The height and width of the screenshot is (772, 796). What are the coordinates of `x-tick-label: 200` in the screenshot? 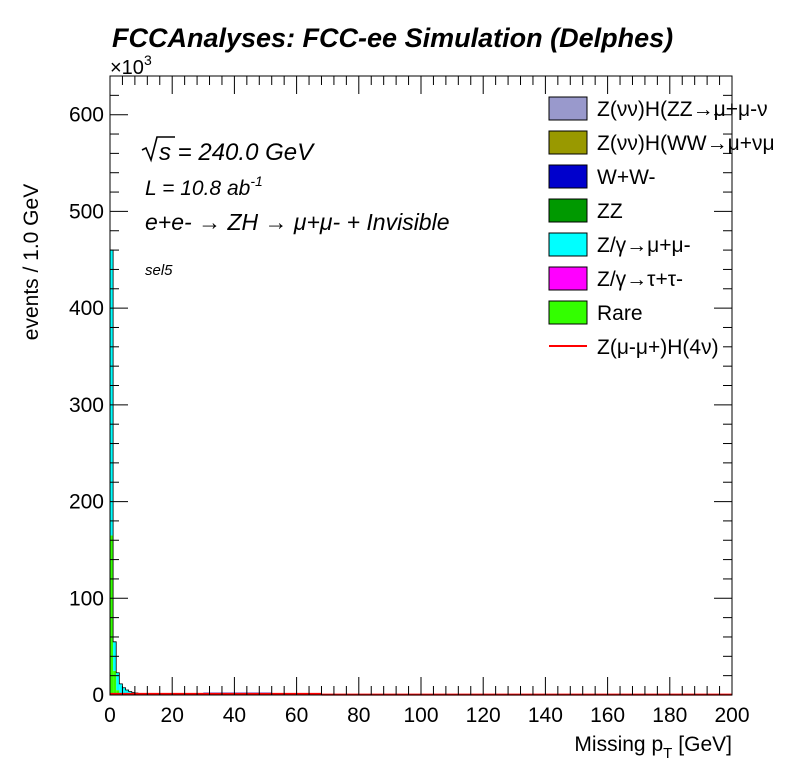 It's located at (731, 715).